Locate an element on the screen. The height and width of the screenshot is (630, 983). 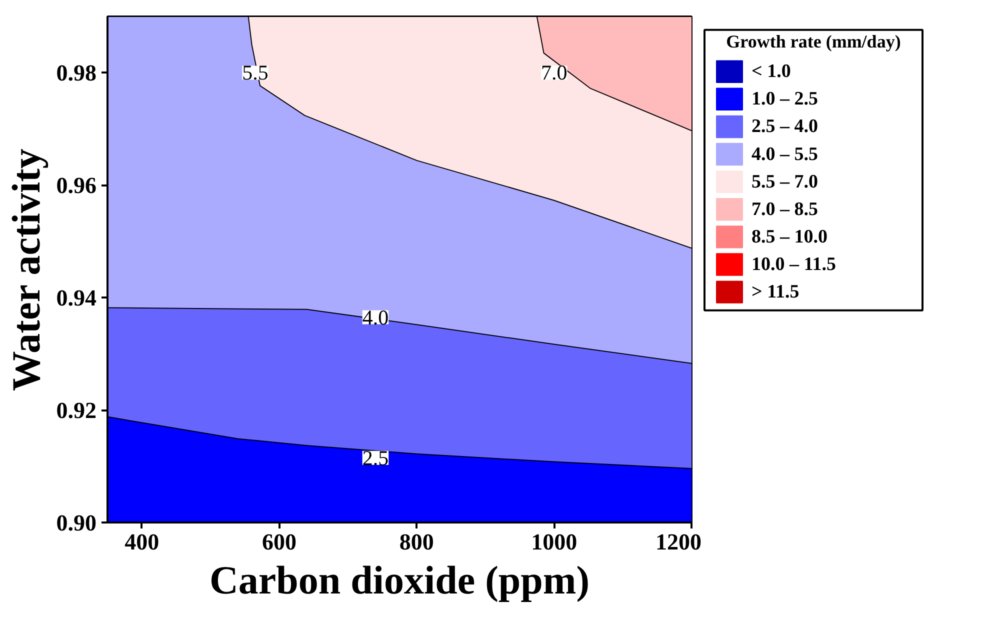
legend-label: 4.0 – 5.5 is located at coordinates (785, 154).